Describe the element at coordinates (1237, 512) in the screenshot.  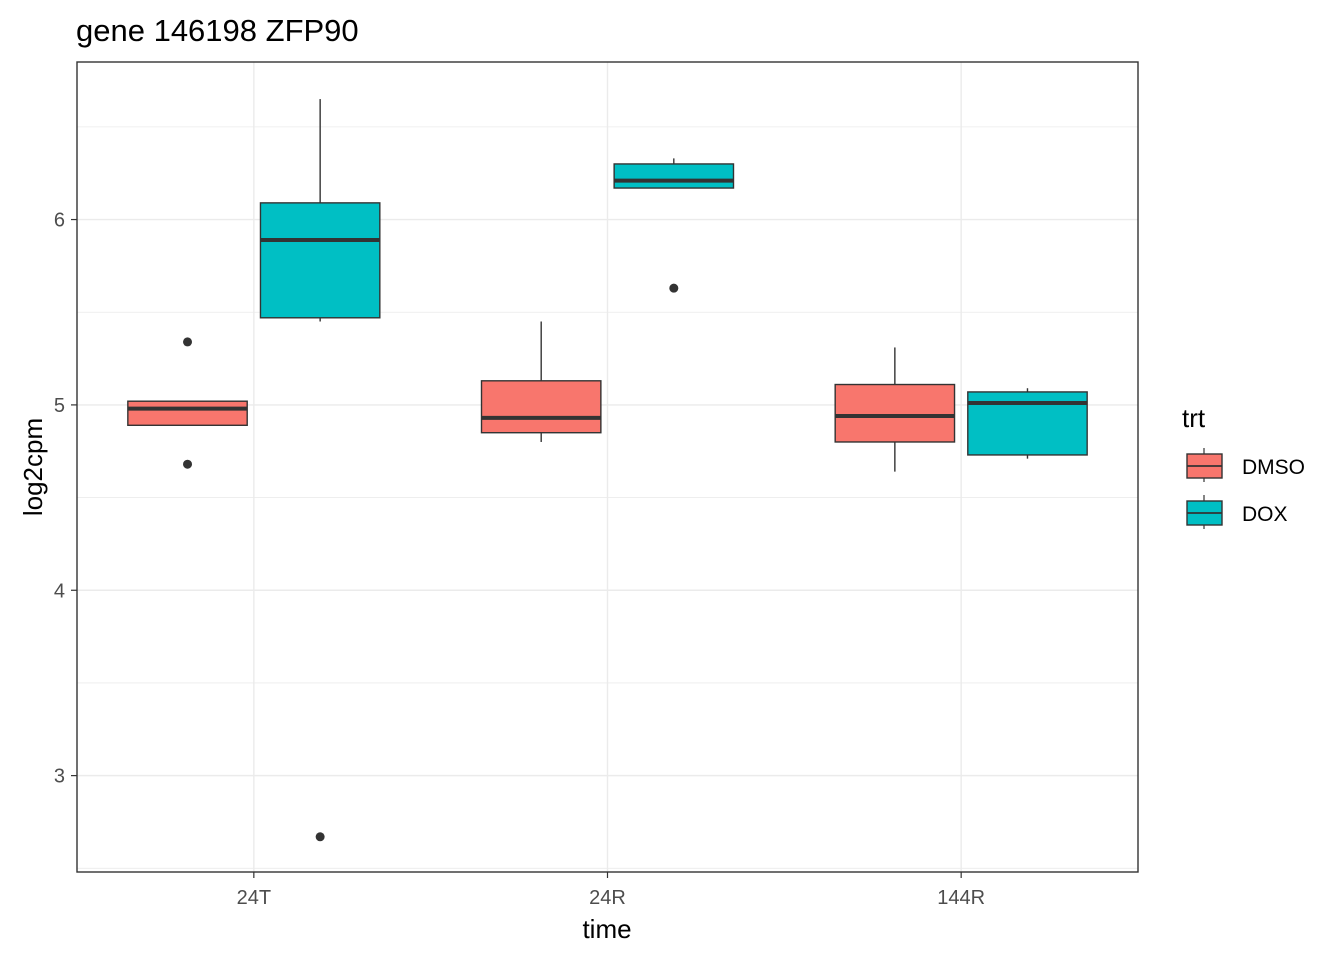
I see `legend-item-dox: DOX` at that location.